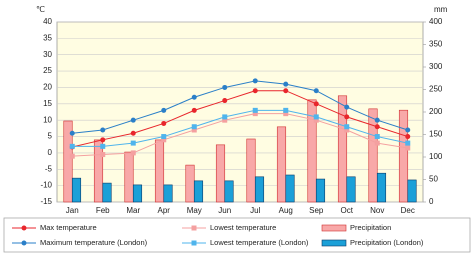  I want to click on y-tick-label: 20, so click(47, 87).